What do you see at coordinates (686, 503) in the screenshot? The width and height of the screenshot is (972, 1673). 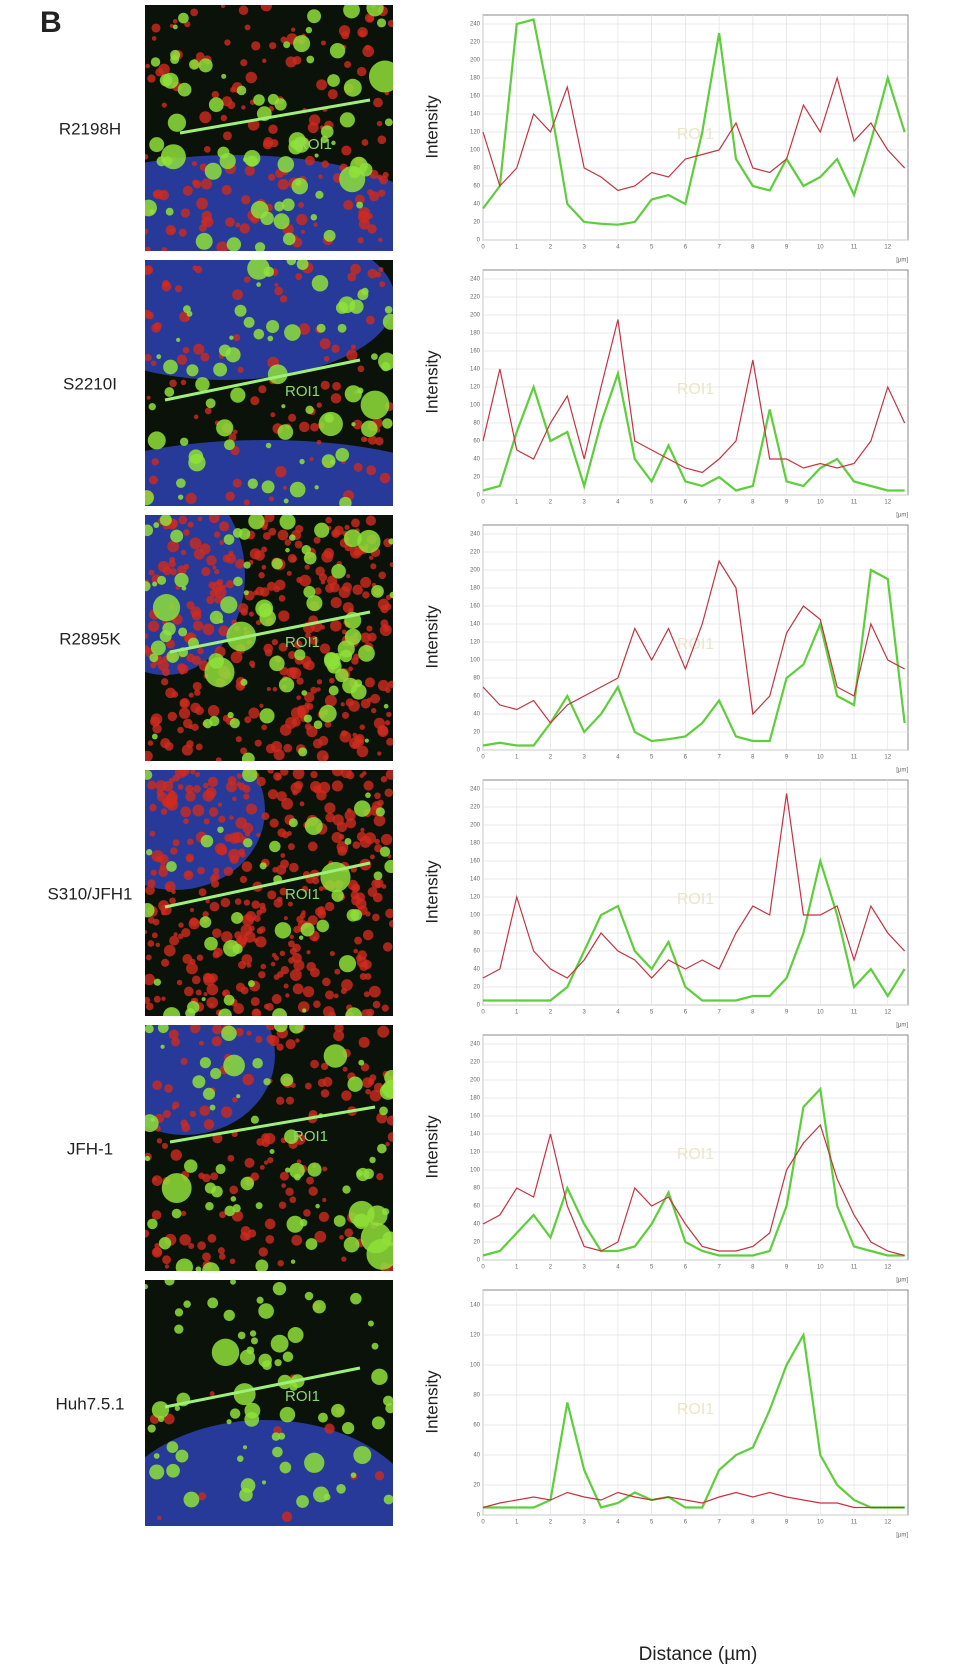 I see `x-tick-label: 6` at bounding box center [686, 503].